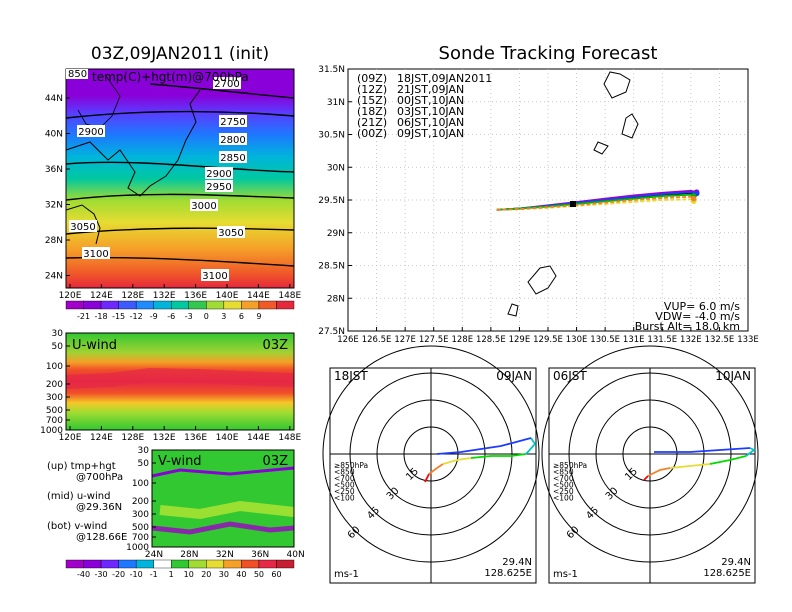 Image resolution: width=792 pixels, height=612 pixels. Describe the element at coordinates (331, 70) in the screenshot. I see `lat-tick-label: 31.5N` at that location.